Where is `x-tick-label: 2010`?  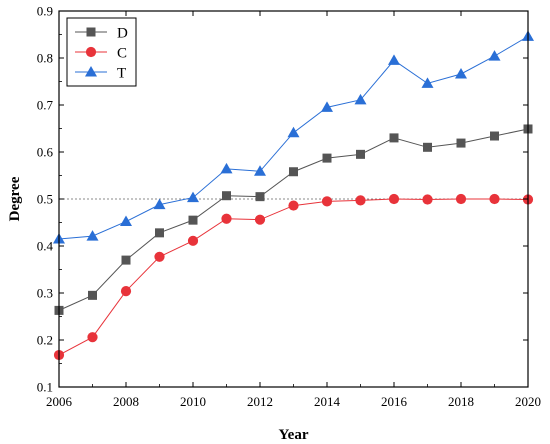
x-tick-label: 2010 is located at coordinates (193, 401).